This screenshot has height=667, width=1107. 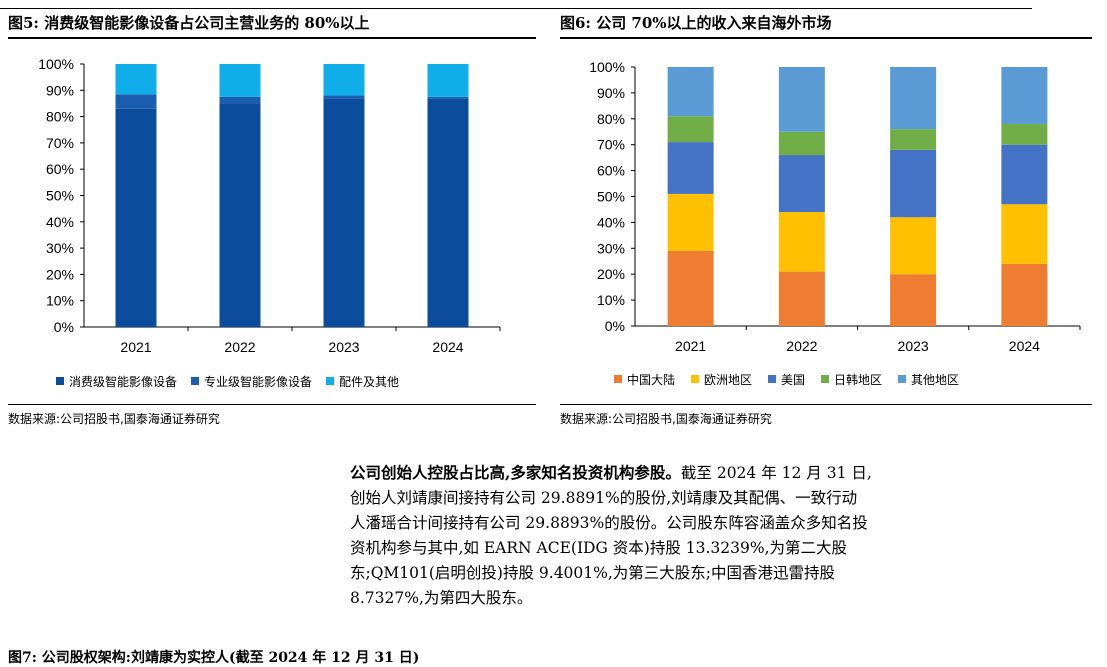 I want to click on fig5-bar-2021-s1, so click(x=136, y=101).